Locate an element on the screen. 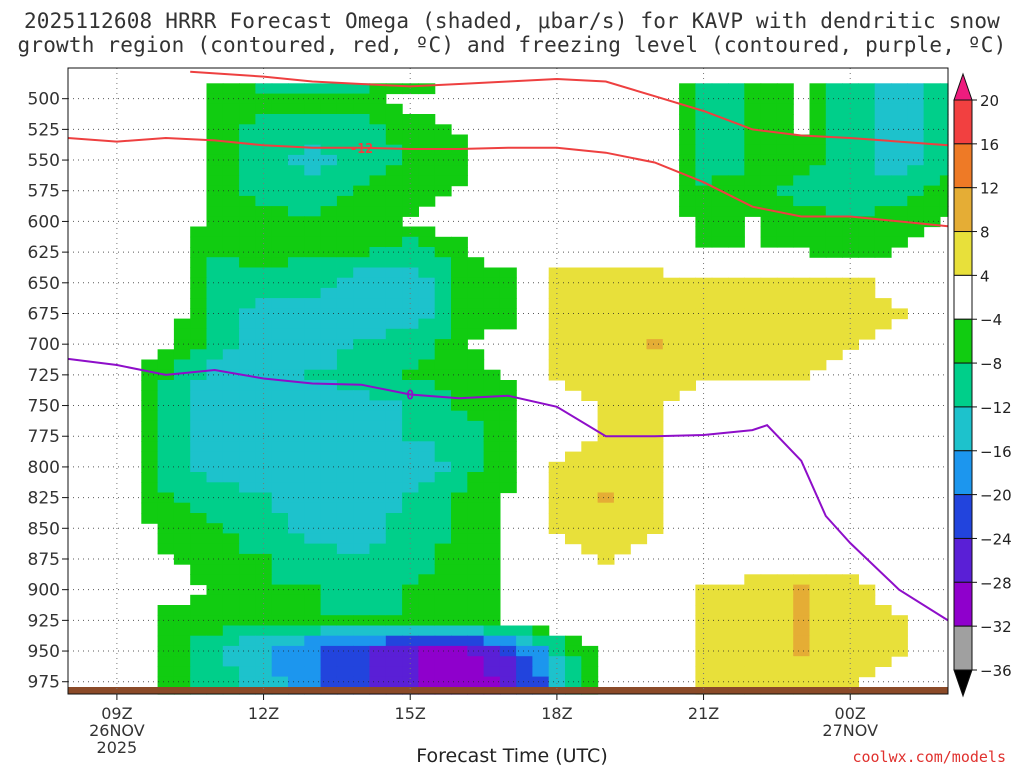 This screenshot has width=1024, height=768. colorbar-label: 20 is located at coordinates (989, 101).